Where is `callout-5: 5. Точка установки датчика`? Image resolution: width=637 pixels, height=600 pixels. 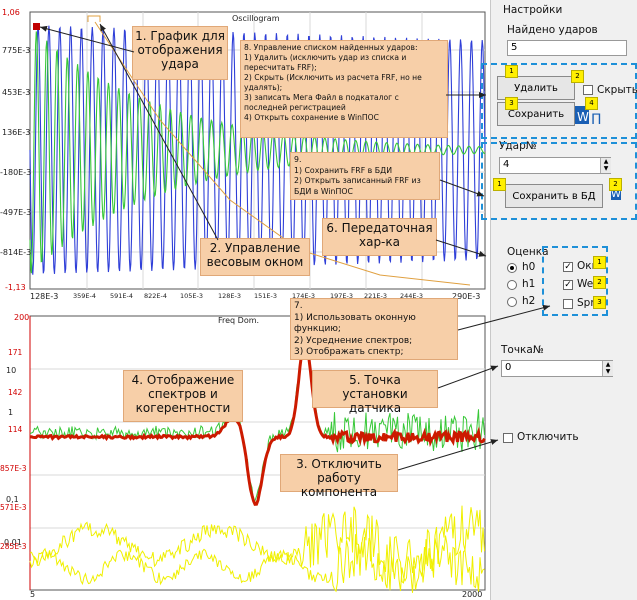
callout-5: 5. Точка установки датчика is located at coordinates (375, 392).